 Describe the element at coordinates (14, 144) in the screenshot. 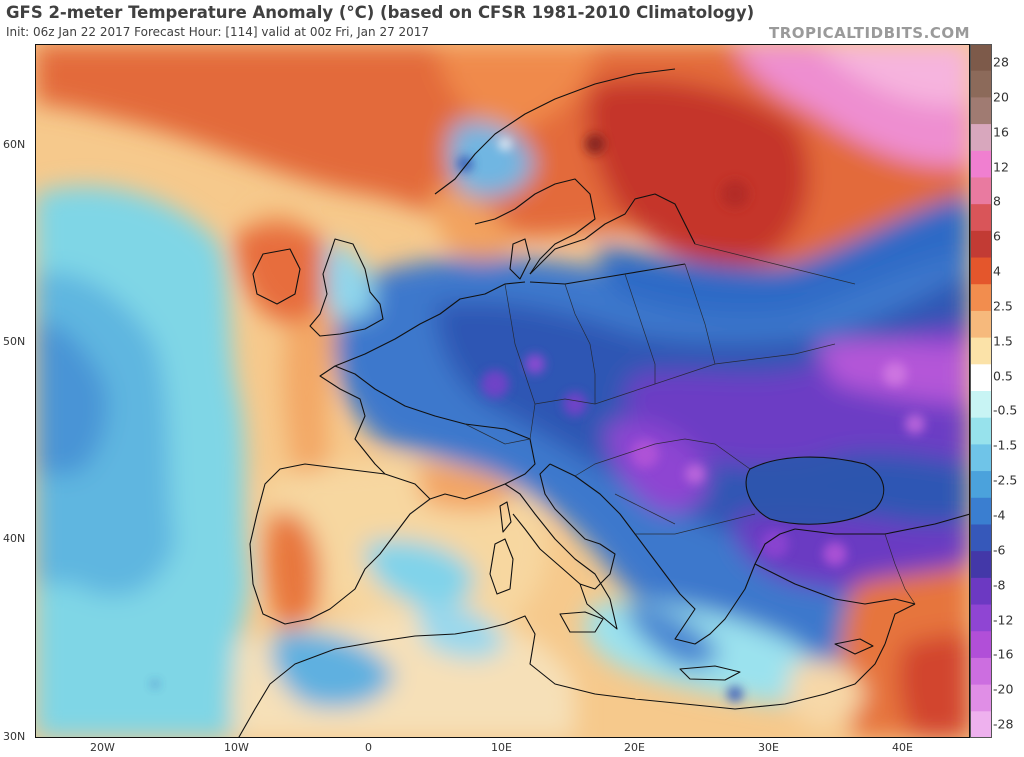

I see `lat-label-60: 60N` at that location.